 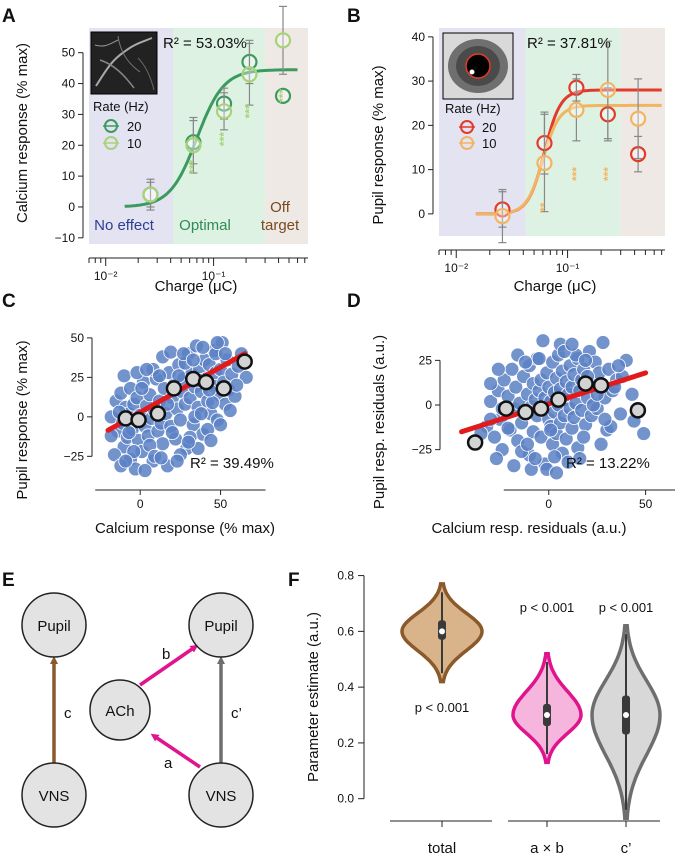 I want to click on x-axis-label-d: Calcium resp. residuals (a.u.), so click(x=528, y=528).